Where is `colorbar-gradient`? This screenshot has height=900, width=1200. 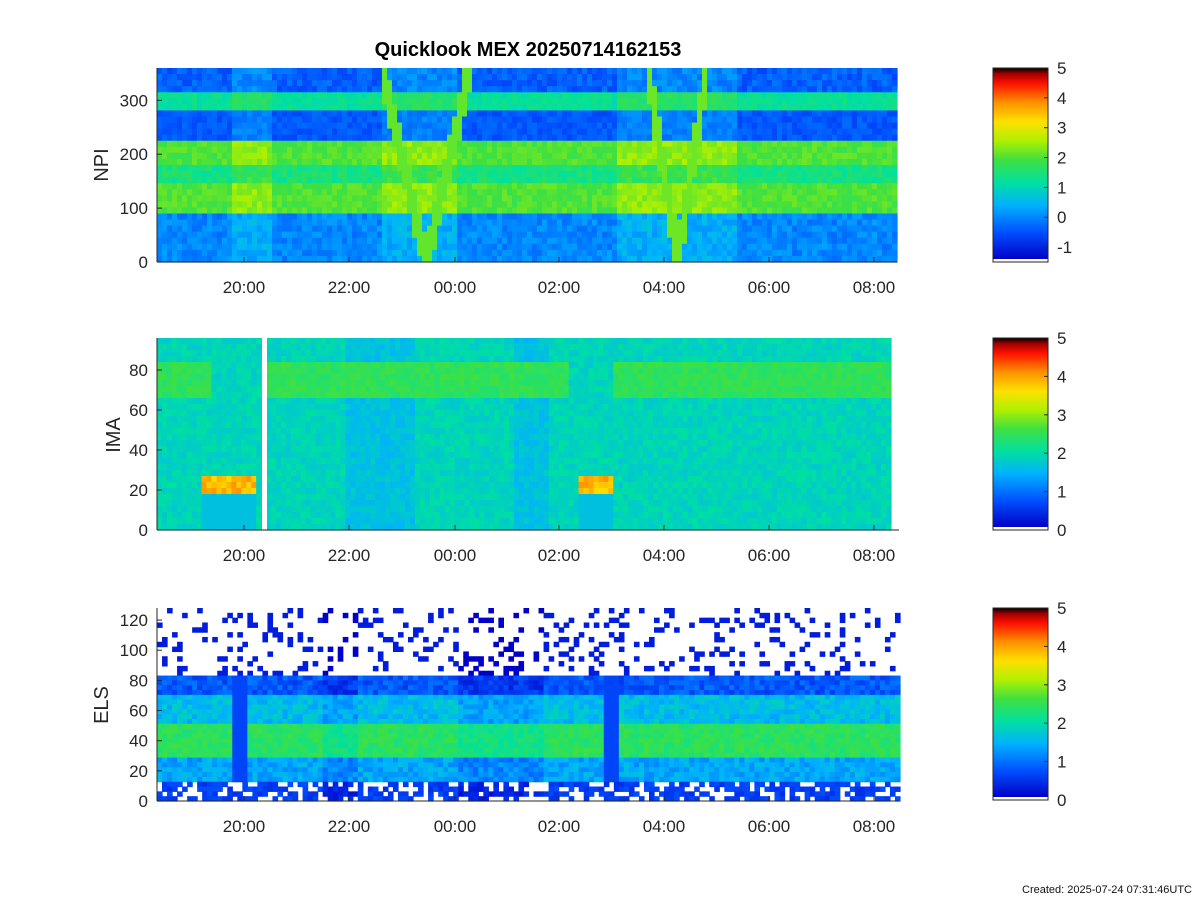 colorbar-gradient is located at coordinates (1020, 163).